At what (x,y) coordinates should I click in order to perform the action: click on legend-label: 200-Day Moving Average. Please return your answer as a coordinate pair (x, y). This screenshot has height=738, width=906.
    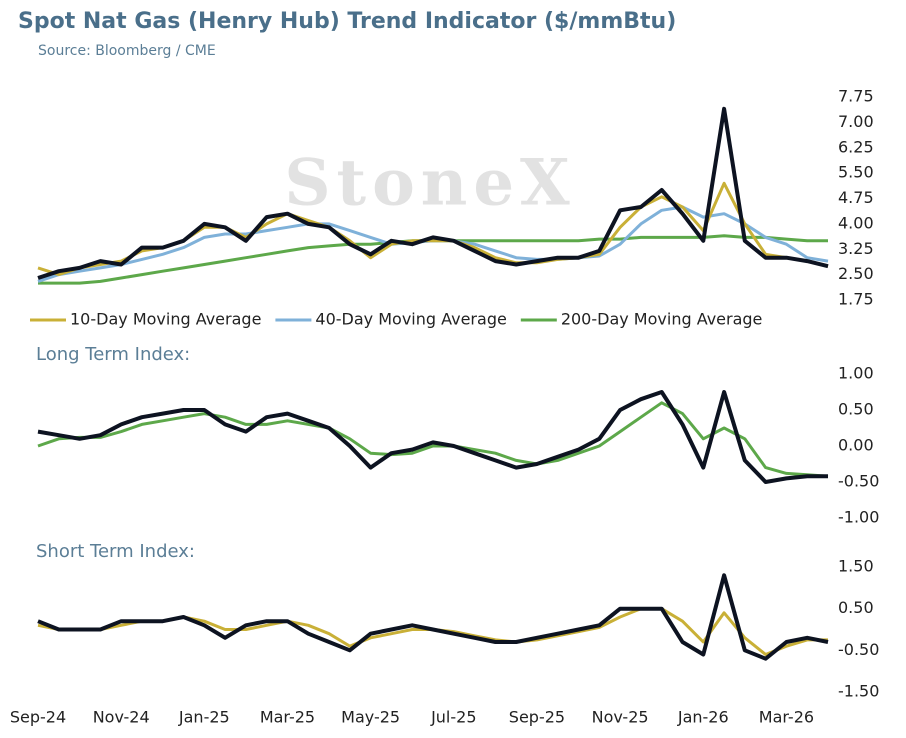
    Looking at the image, I should click on (662, 319).